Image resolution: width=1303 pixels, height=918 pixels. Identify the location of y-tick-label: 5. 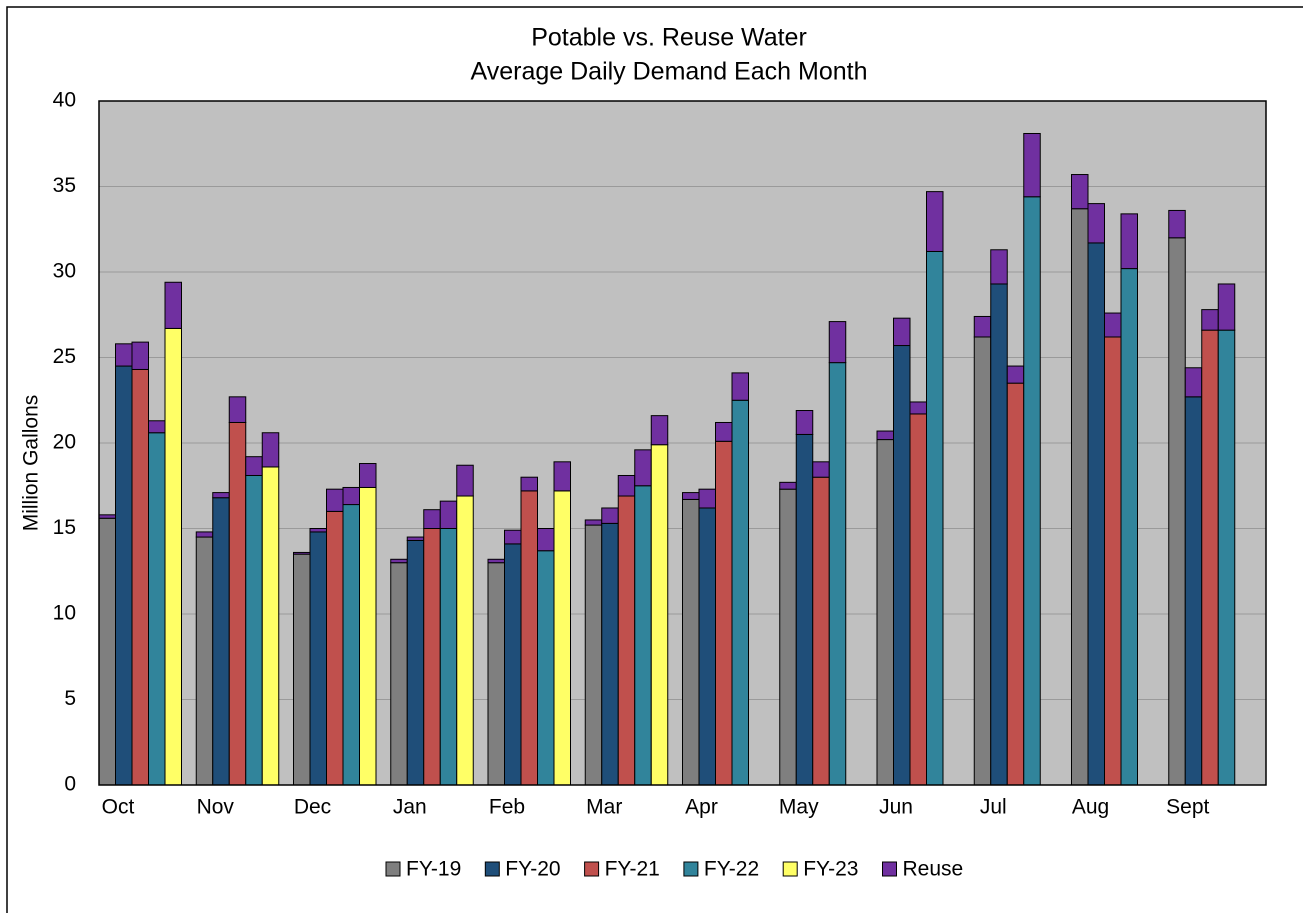
(70, 698).